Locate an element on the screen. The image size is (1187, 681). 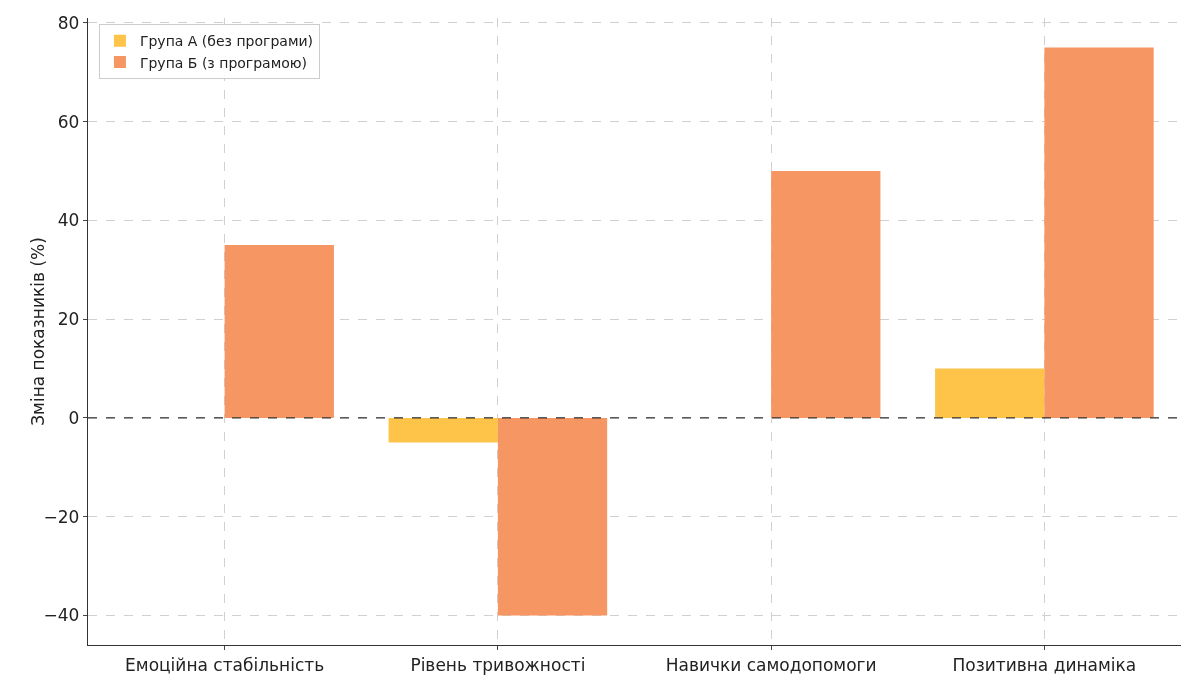
y-tick-label: 0 is located at coordinates (74, 417).